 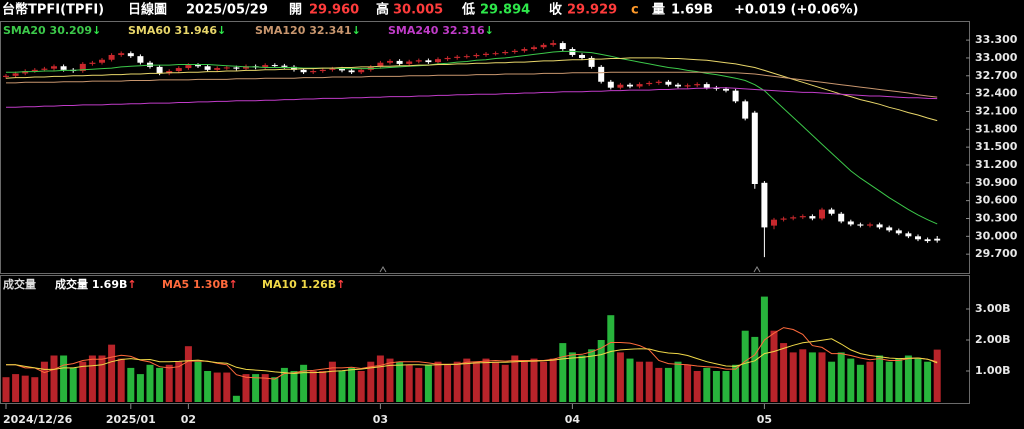 What do you see at coordinates (996, 164) in the screenshot?
I see `y-tick-label: 31.200` at bounding box center [996, 164].